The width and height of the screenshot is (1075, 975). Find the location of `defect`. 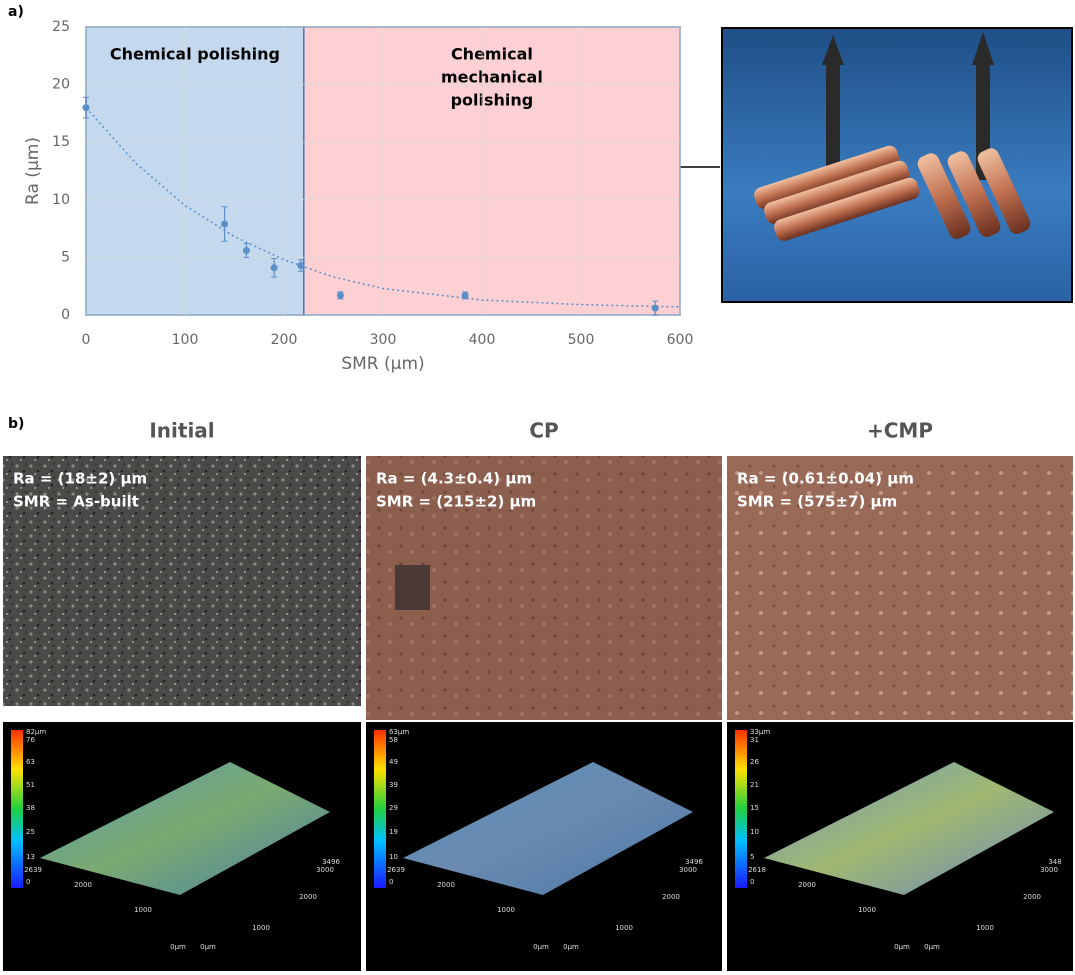

defect is located at coordinates (412, 587).